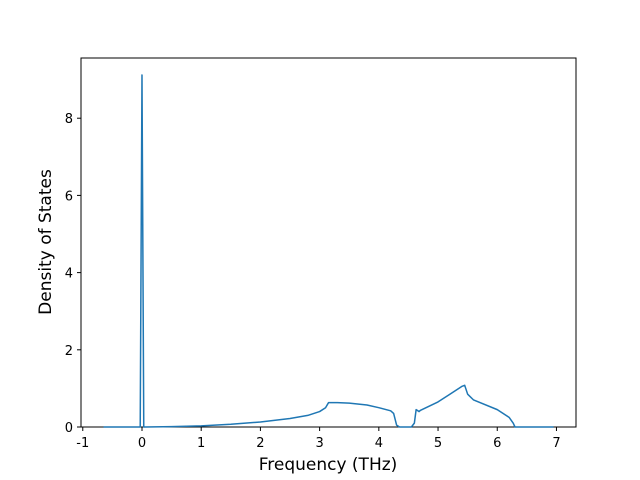  I want to click on y-tick-label: 8, so click(69, 119).